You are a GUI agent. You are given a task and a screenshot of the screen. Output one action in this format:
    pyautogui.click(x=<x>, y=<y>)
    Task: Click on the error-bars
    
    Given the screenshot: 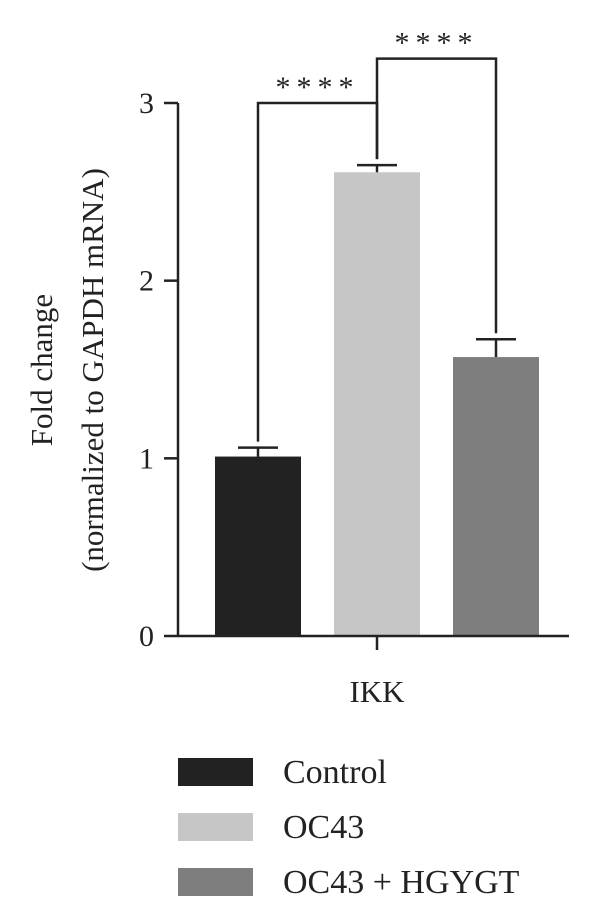 What is the action you would take?
    pyautogui.click(x=377, y=310)
    